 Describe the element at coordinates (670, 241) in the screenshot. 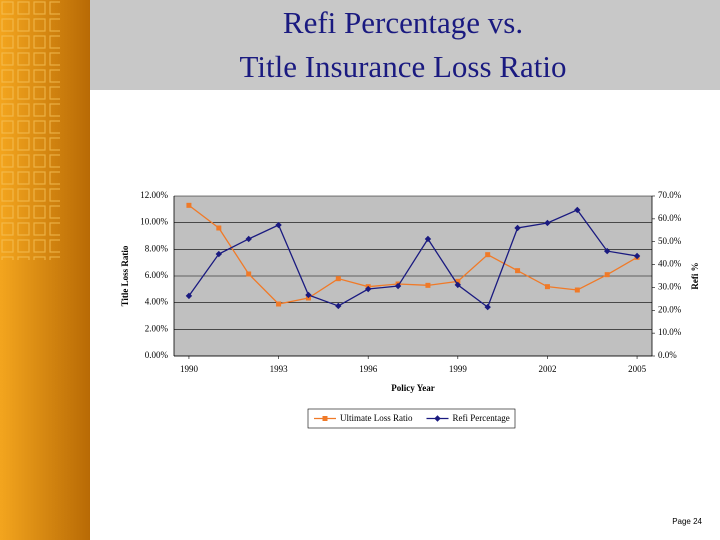

I see `y2-tick-label: 50.0%` at that location.